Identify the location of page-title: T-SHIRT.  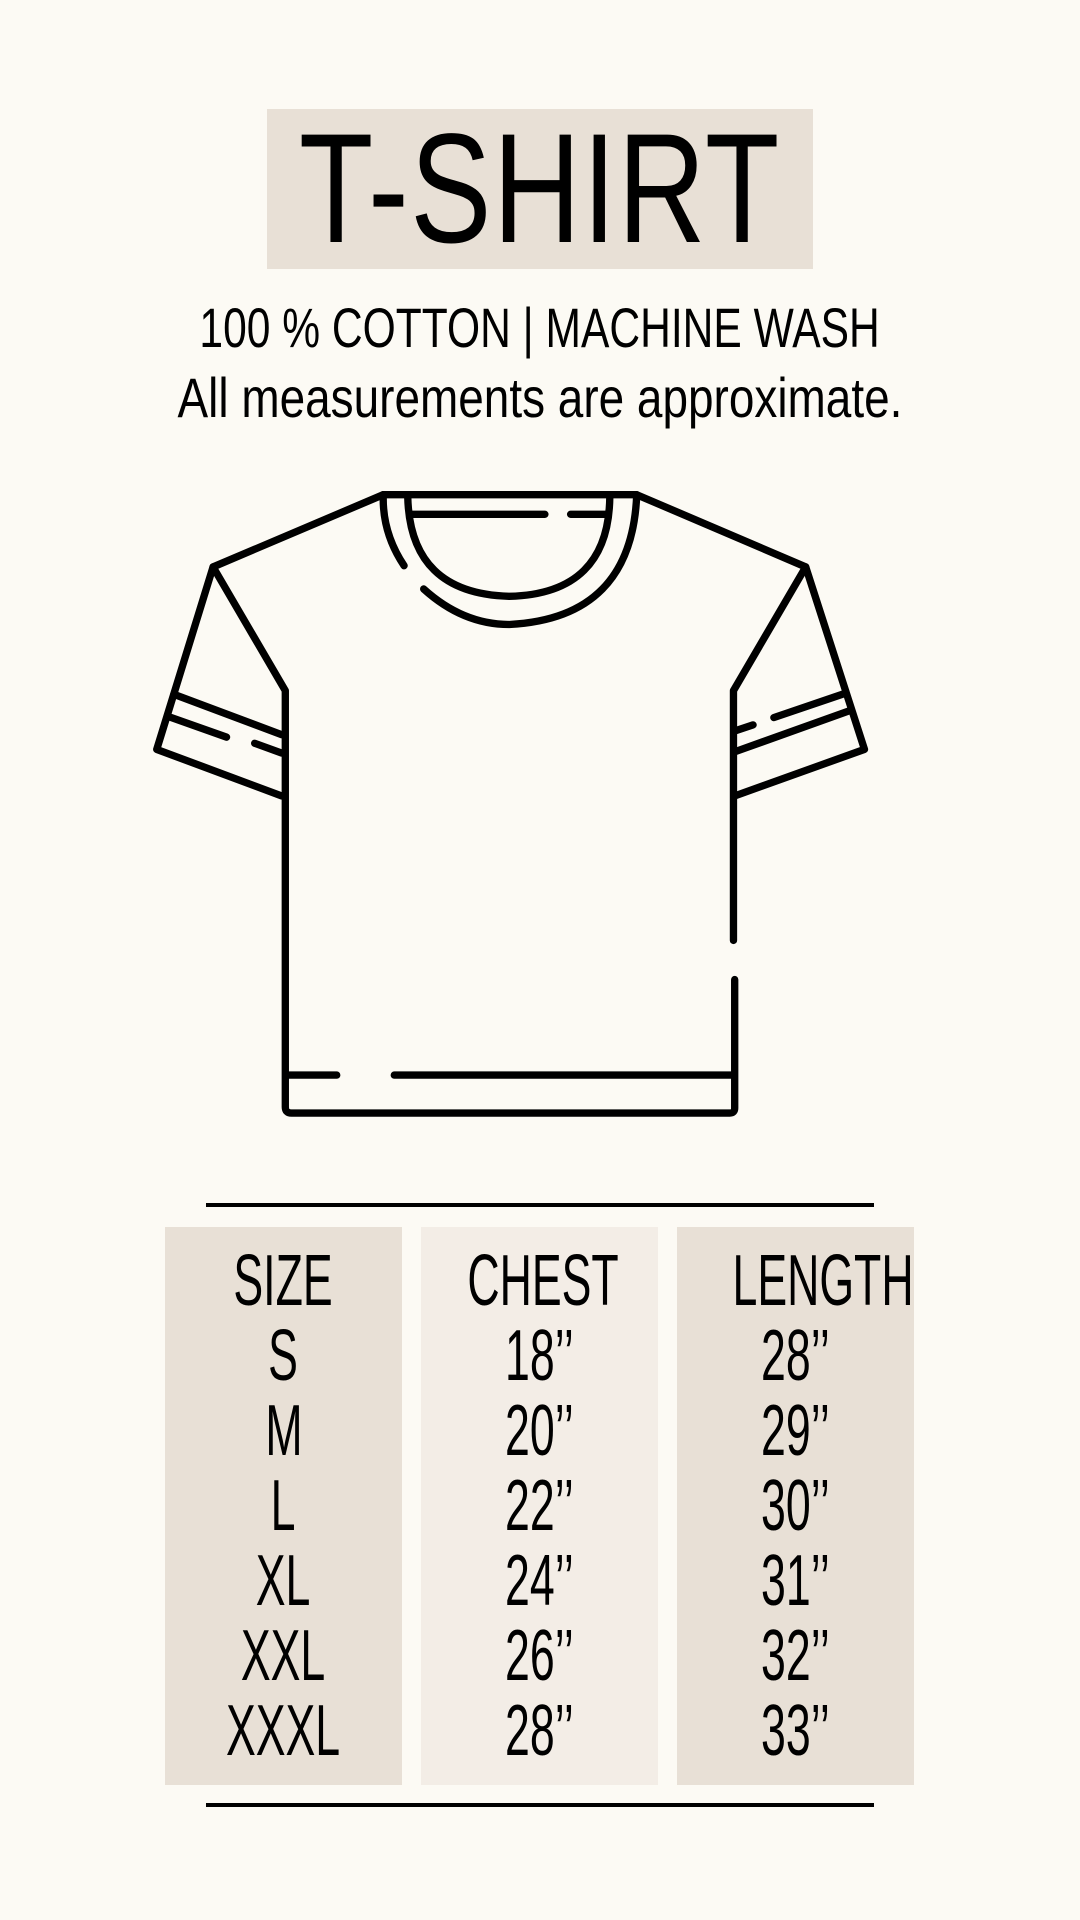
(540, 189).